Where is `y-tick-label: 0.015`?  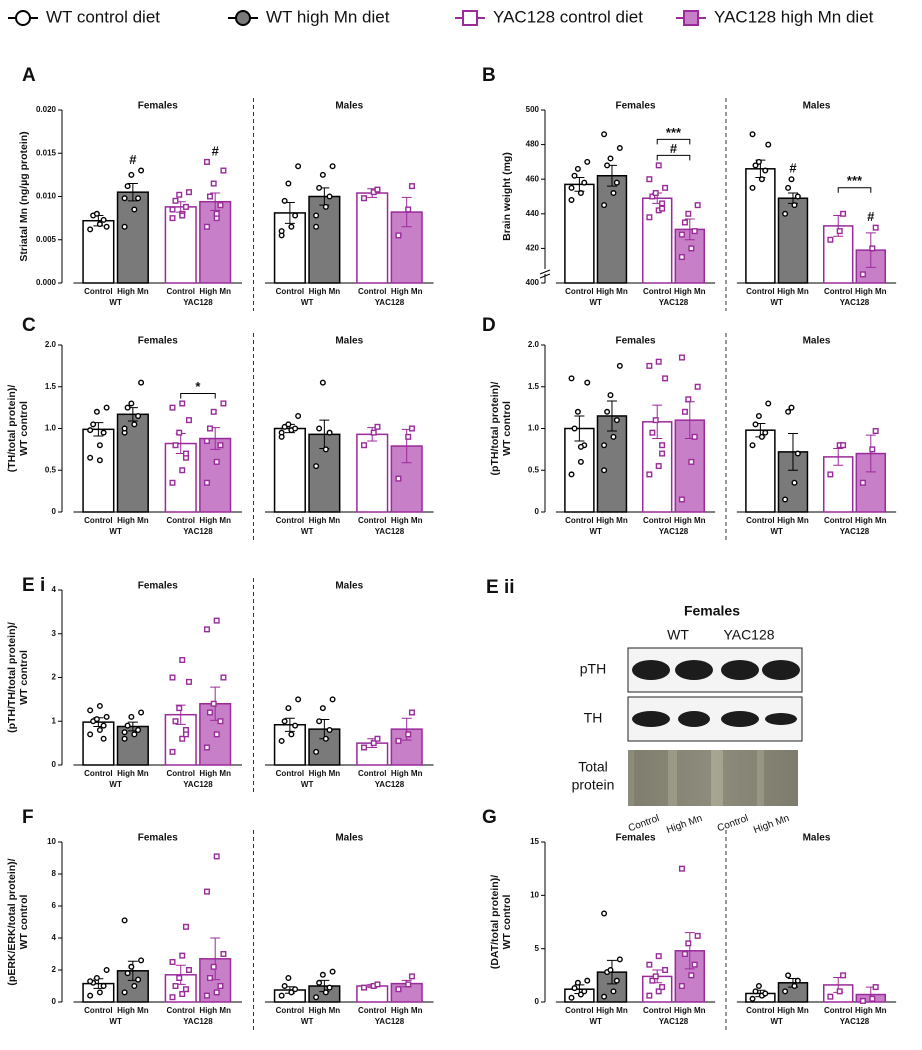
y-tick-label: 0.015 is located at coordinates (46, 152).